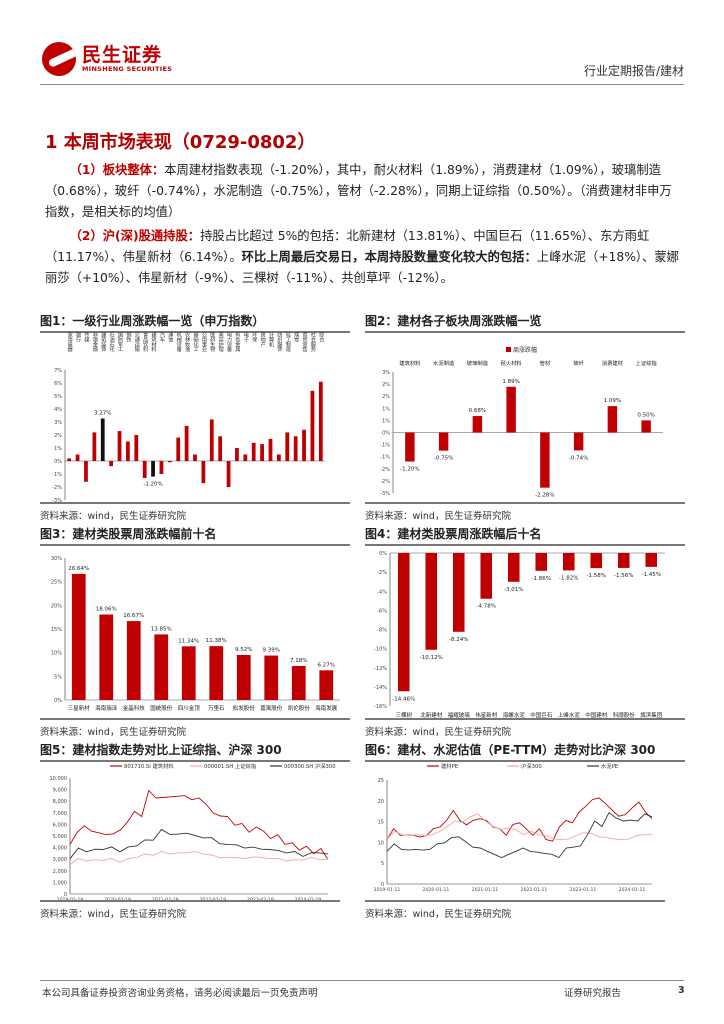  Describe the element at coordinates (86, 337) in the screenshot. I see `category-label: 传媒` at that location.